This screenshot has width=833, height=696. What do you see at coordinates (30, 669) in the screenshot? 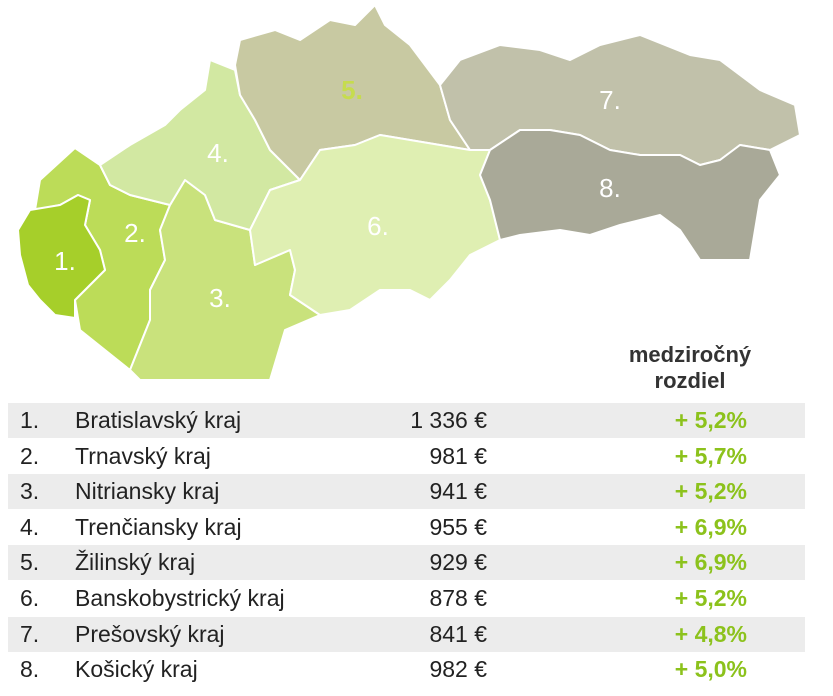
I see `row-number: 8.` at bounding box center [30, 669].